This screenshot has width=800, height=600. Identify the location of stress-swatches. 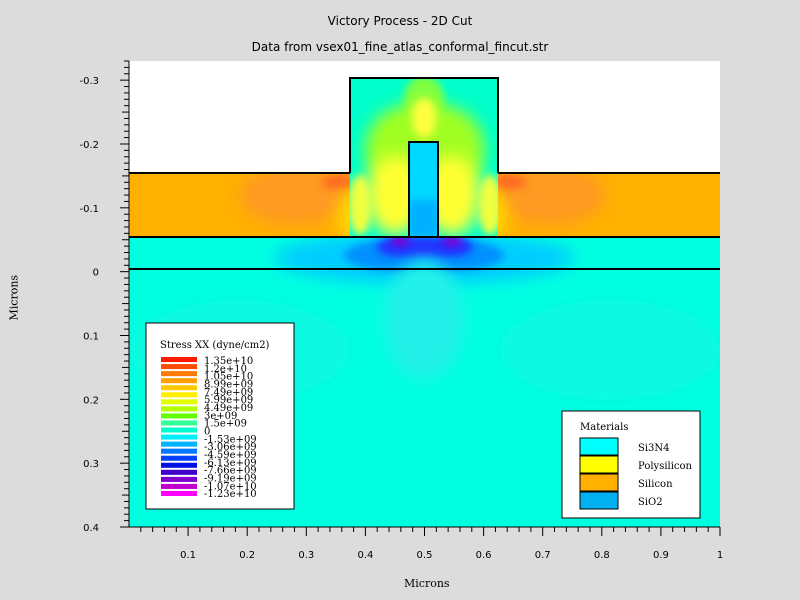
(179, 426).